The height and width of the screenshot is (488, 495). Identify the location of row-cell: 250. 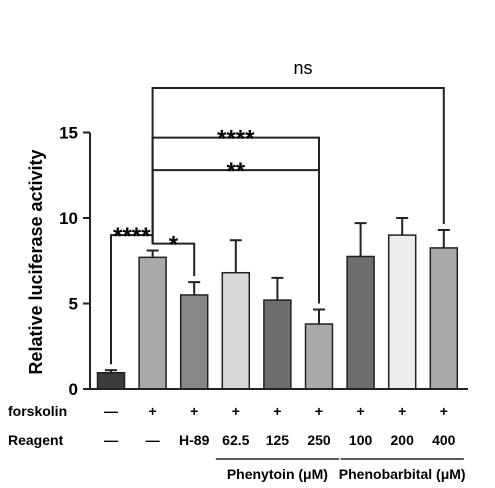
(319, 440).